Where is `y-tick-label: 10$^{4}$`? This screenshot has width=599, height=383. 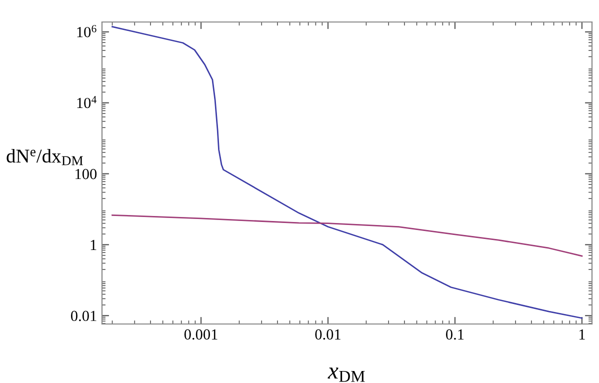
y-tick-label: 10$^{4}$ is located at coordinates (86, 102).